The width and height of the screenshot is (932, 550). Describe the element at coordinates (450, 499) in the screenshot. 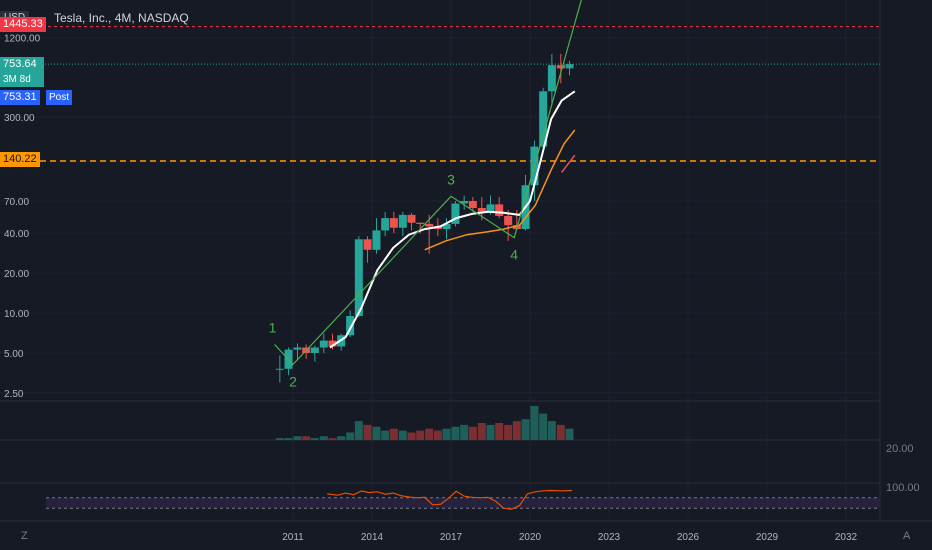

I see `rsi-line` at that location.